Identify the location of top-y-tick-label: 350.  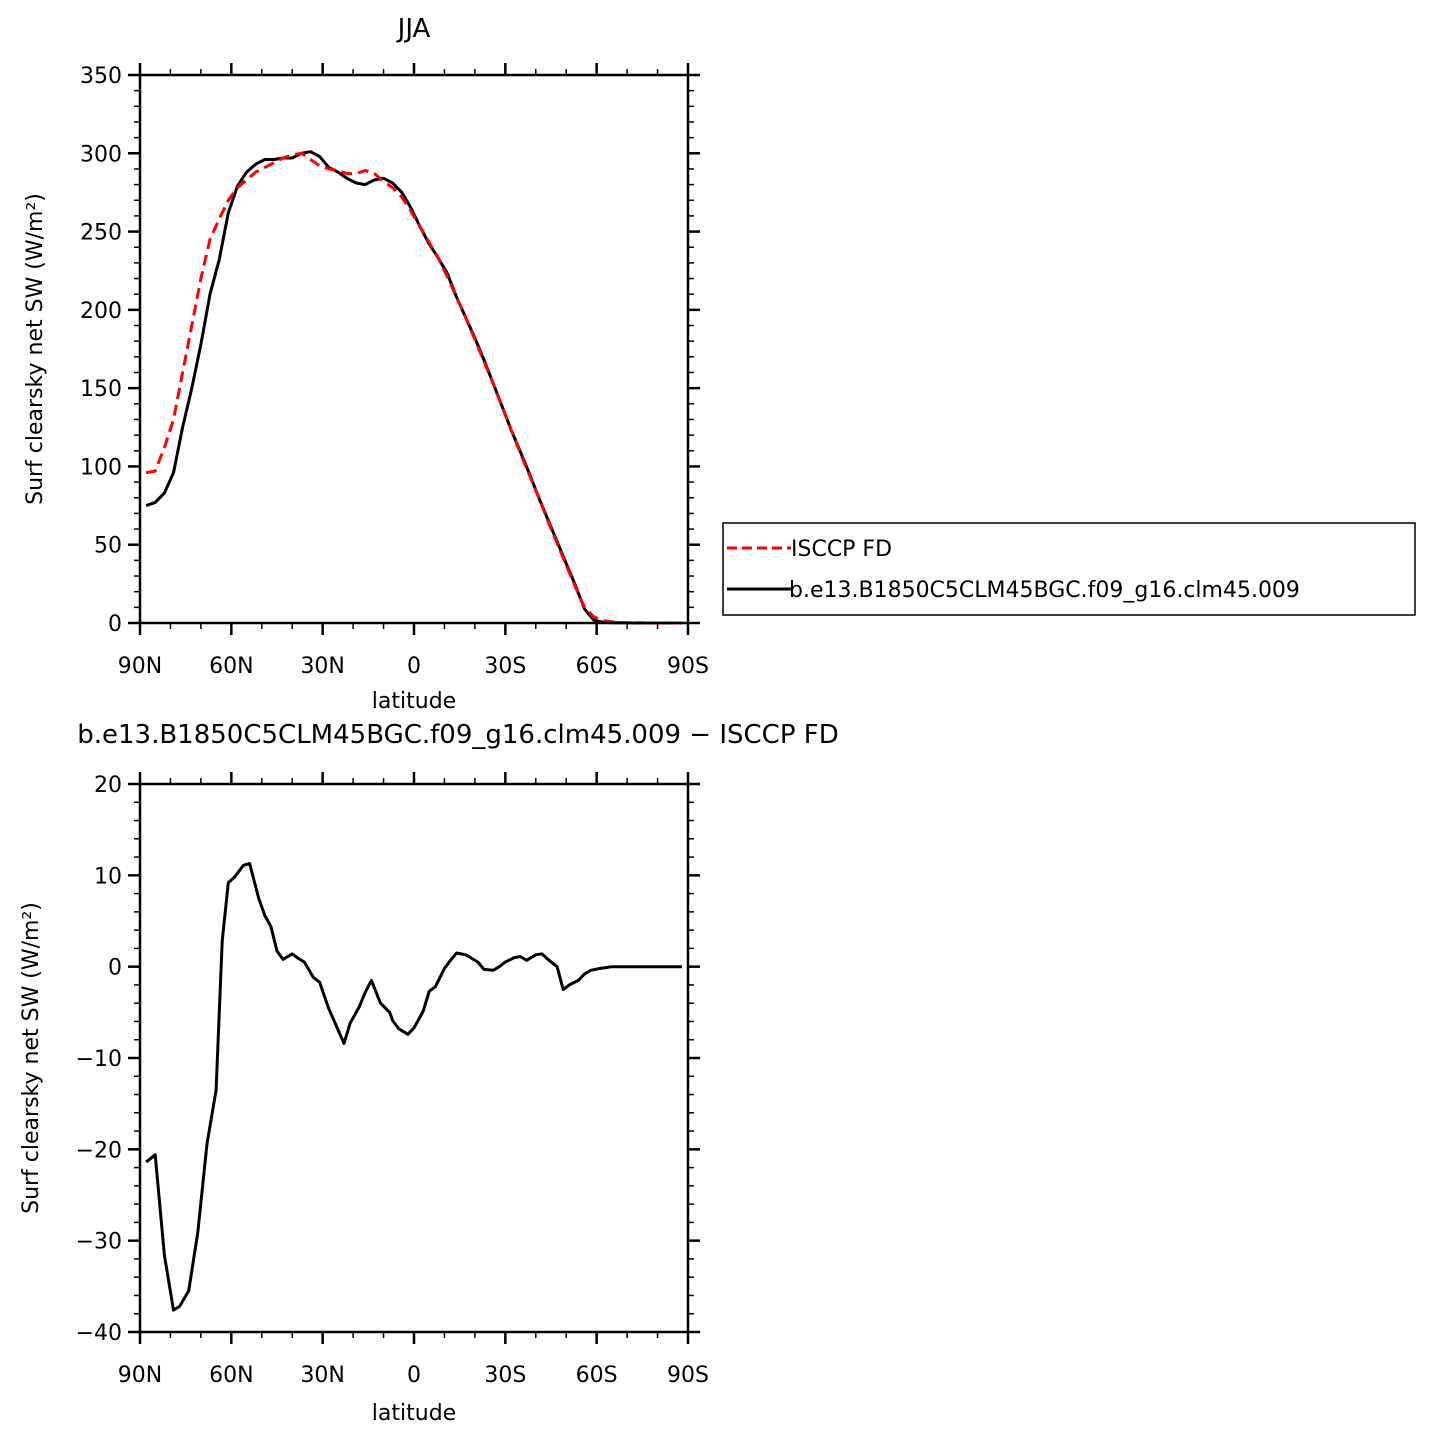
(101, 76).